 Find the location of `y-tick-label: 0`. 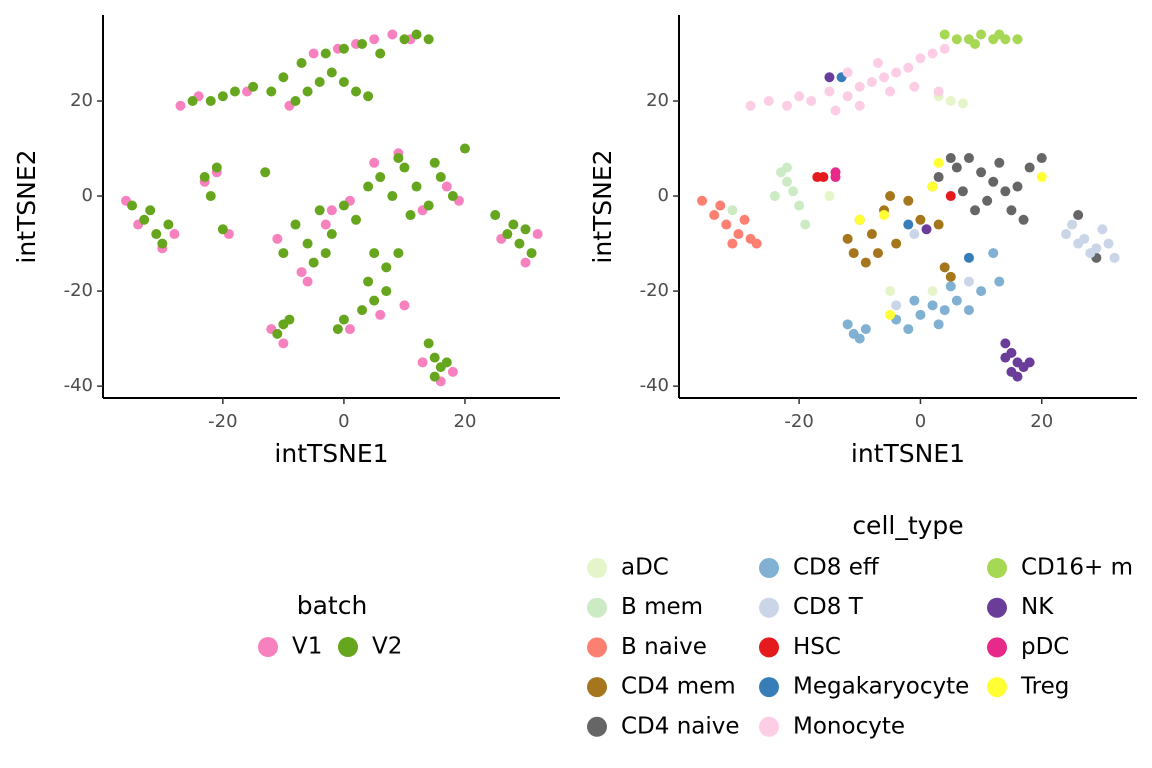

y-tick-label: 0 is located at coordinates (663, 195).